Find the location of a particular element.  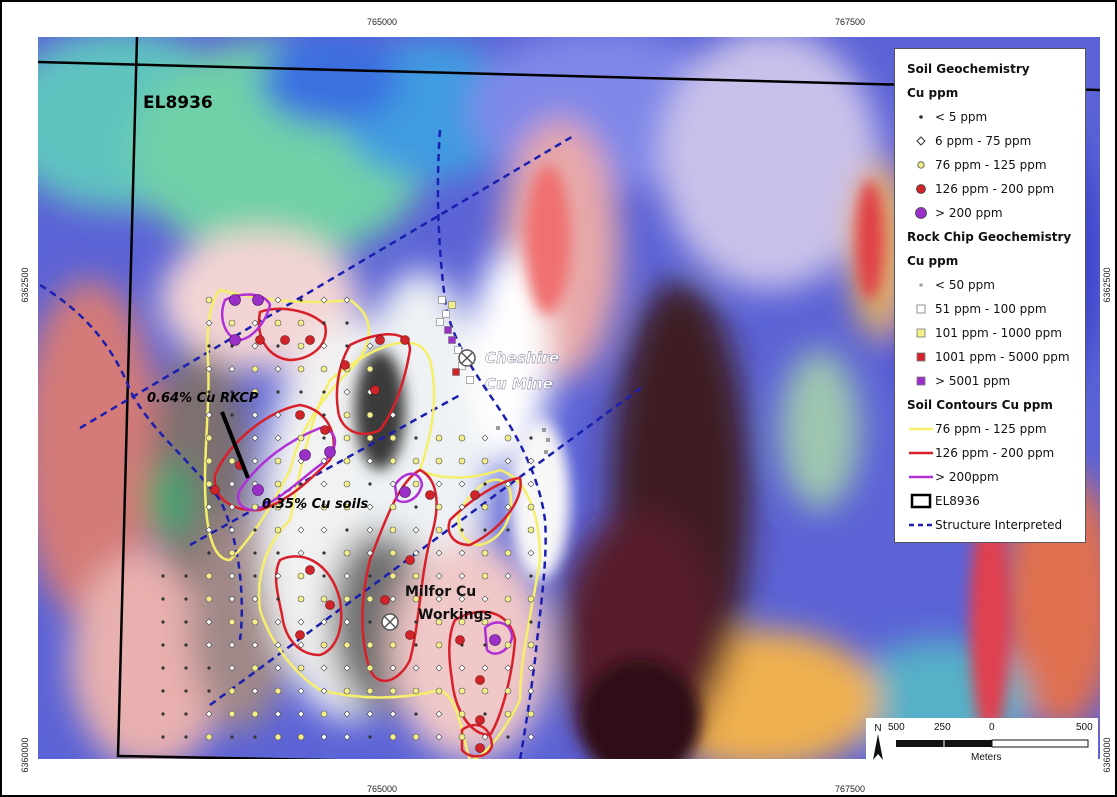

coord-label-right-lower: 6360000 is located at coordinates (1107, 754).